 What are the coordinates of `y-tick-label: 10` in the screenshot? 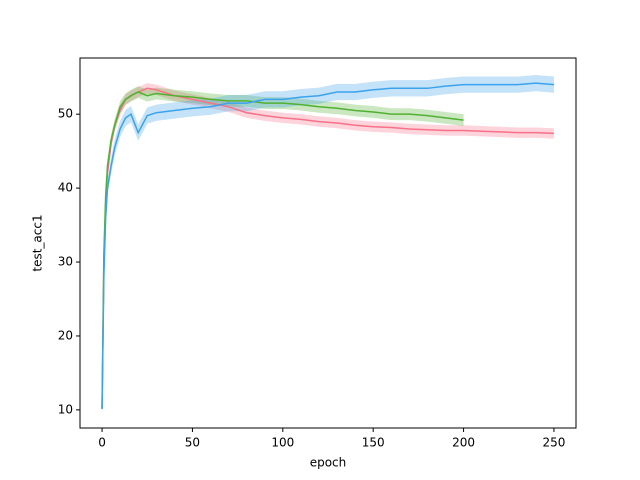 It's located at (65, 409).